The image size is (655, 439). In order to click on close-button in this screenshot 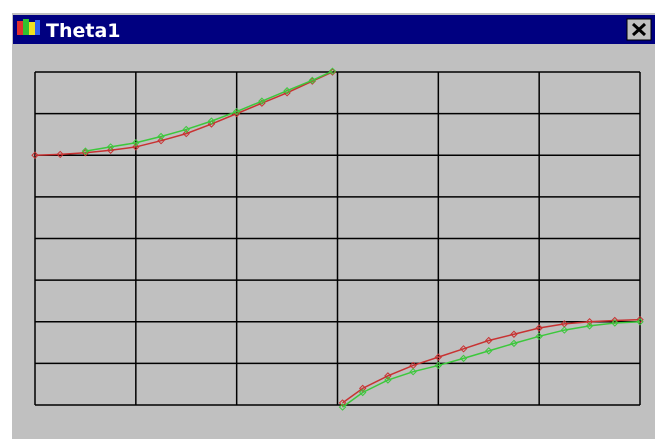, I will do `click(639, 29)`.